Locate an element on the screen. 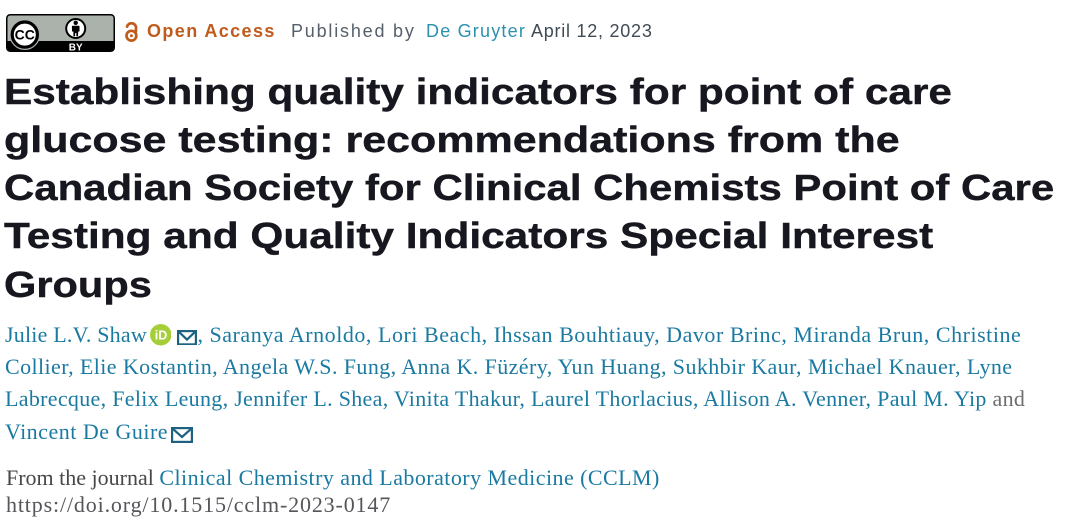 This screenshot has height=521, width=1080. svg-text: iD is located at coordinates (161, 336).